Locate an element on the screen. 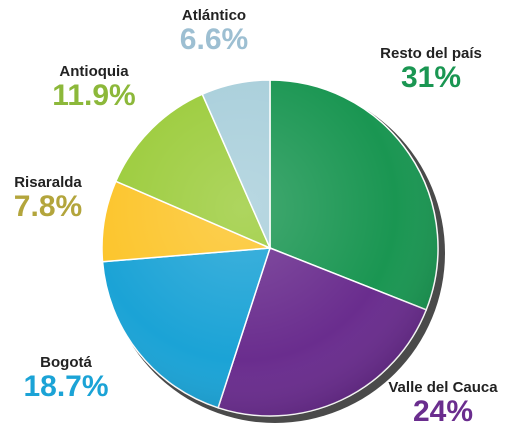  slice-name: Risaralda is located at coordinates (48, 182).